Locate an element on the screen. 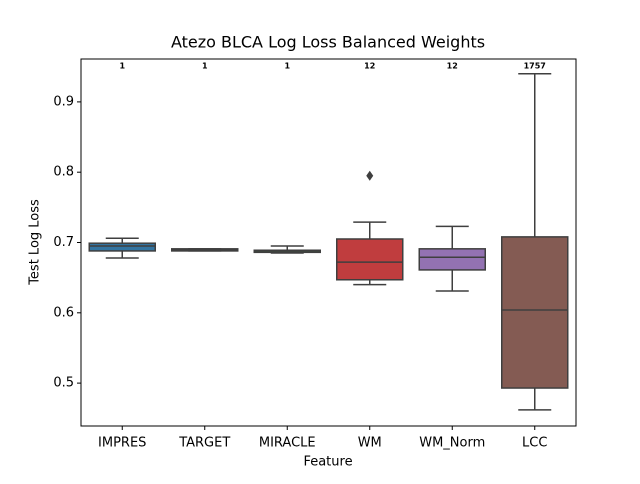  x-tick-label: MIRACLE is located at coordinates (287, 443).